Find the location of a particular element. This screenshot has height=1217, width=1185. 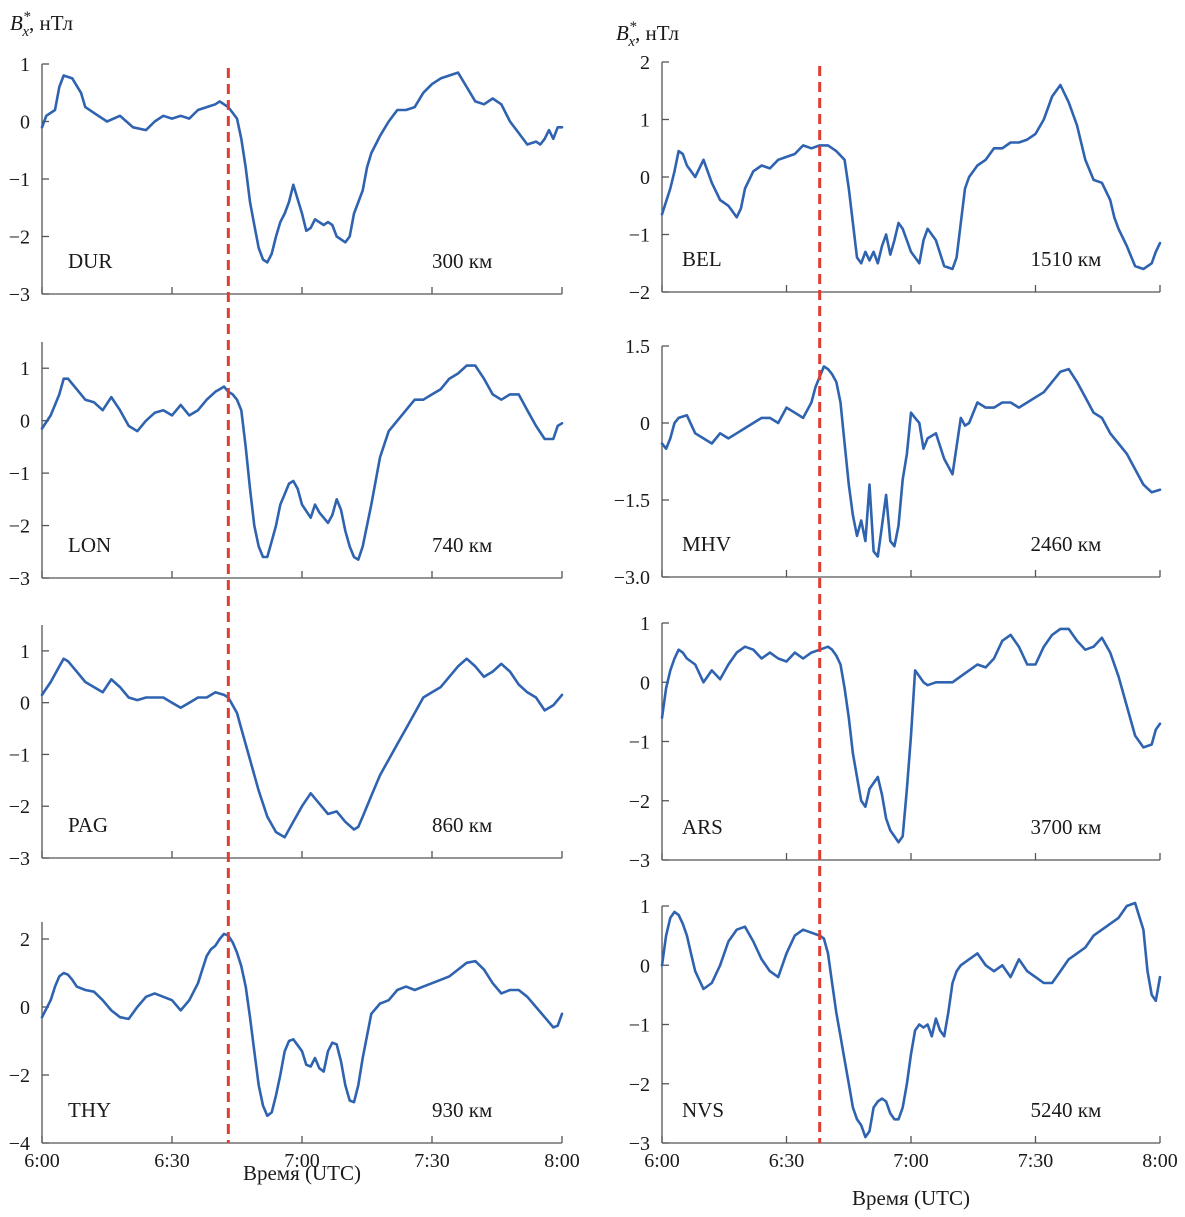

distance-label: 1510 км is located at coordinates (1066, 259).